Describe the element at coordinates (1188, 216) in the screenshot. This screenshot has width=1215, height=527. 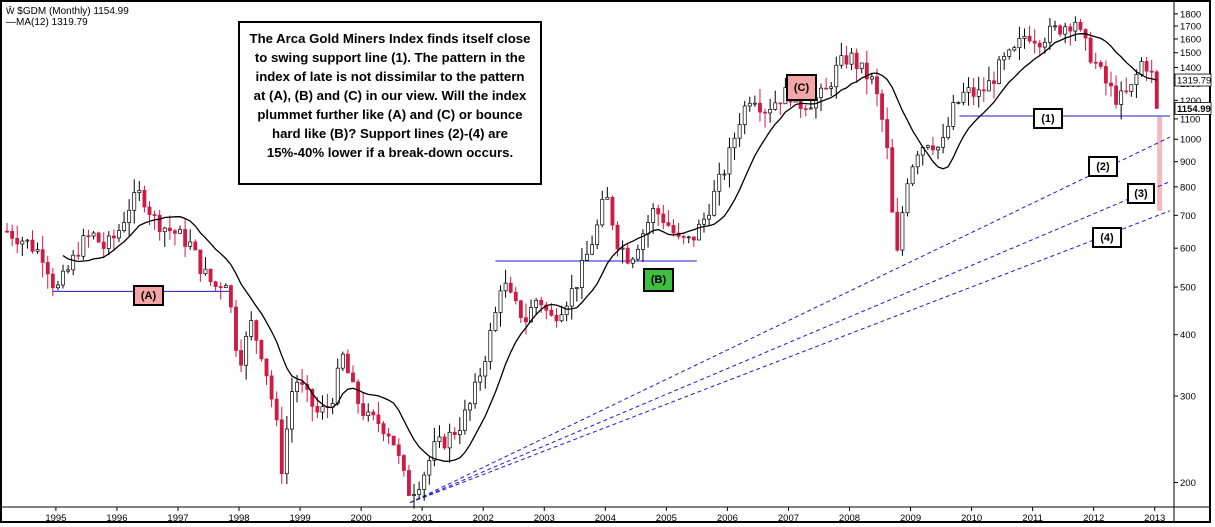
I see `y-tick-label: 700` at that location.